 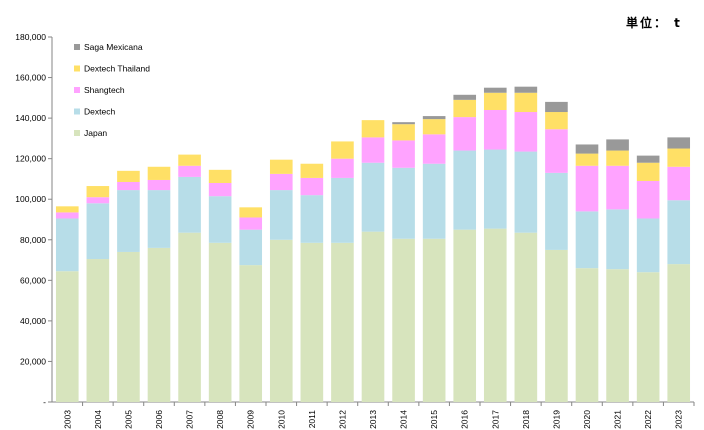 What do you see at coordinates (128, 176) in the screenshot?
I see `bar-dextech-thailand-2005` at bounding box center [128, 176].